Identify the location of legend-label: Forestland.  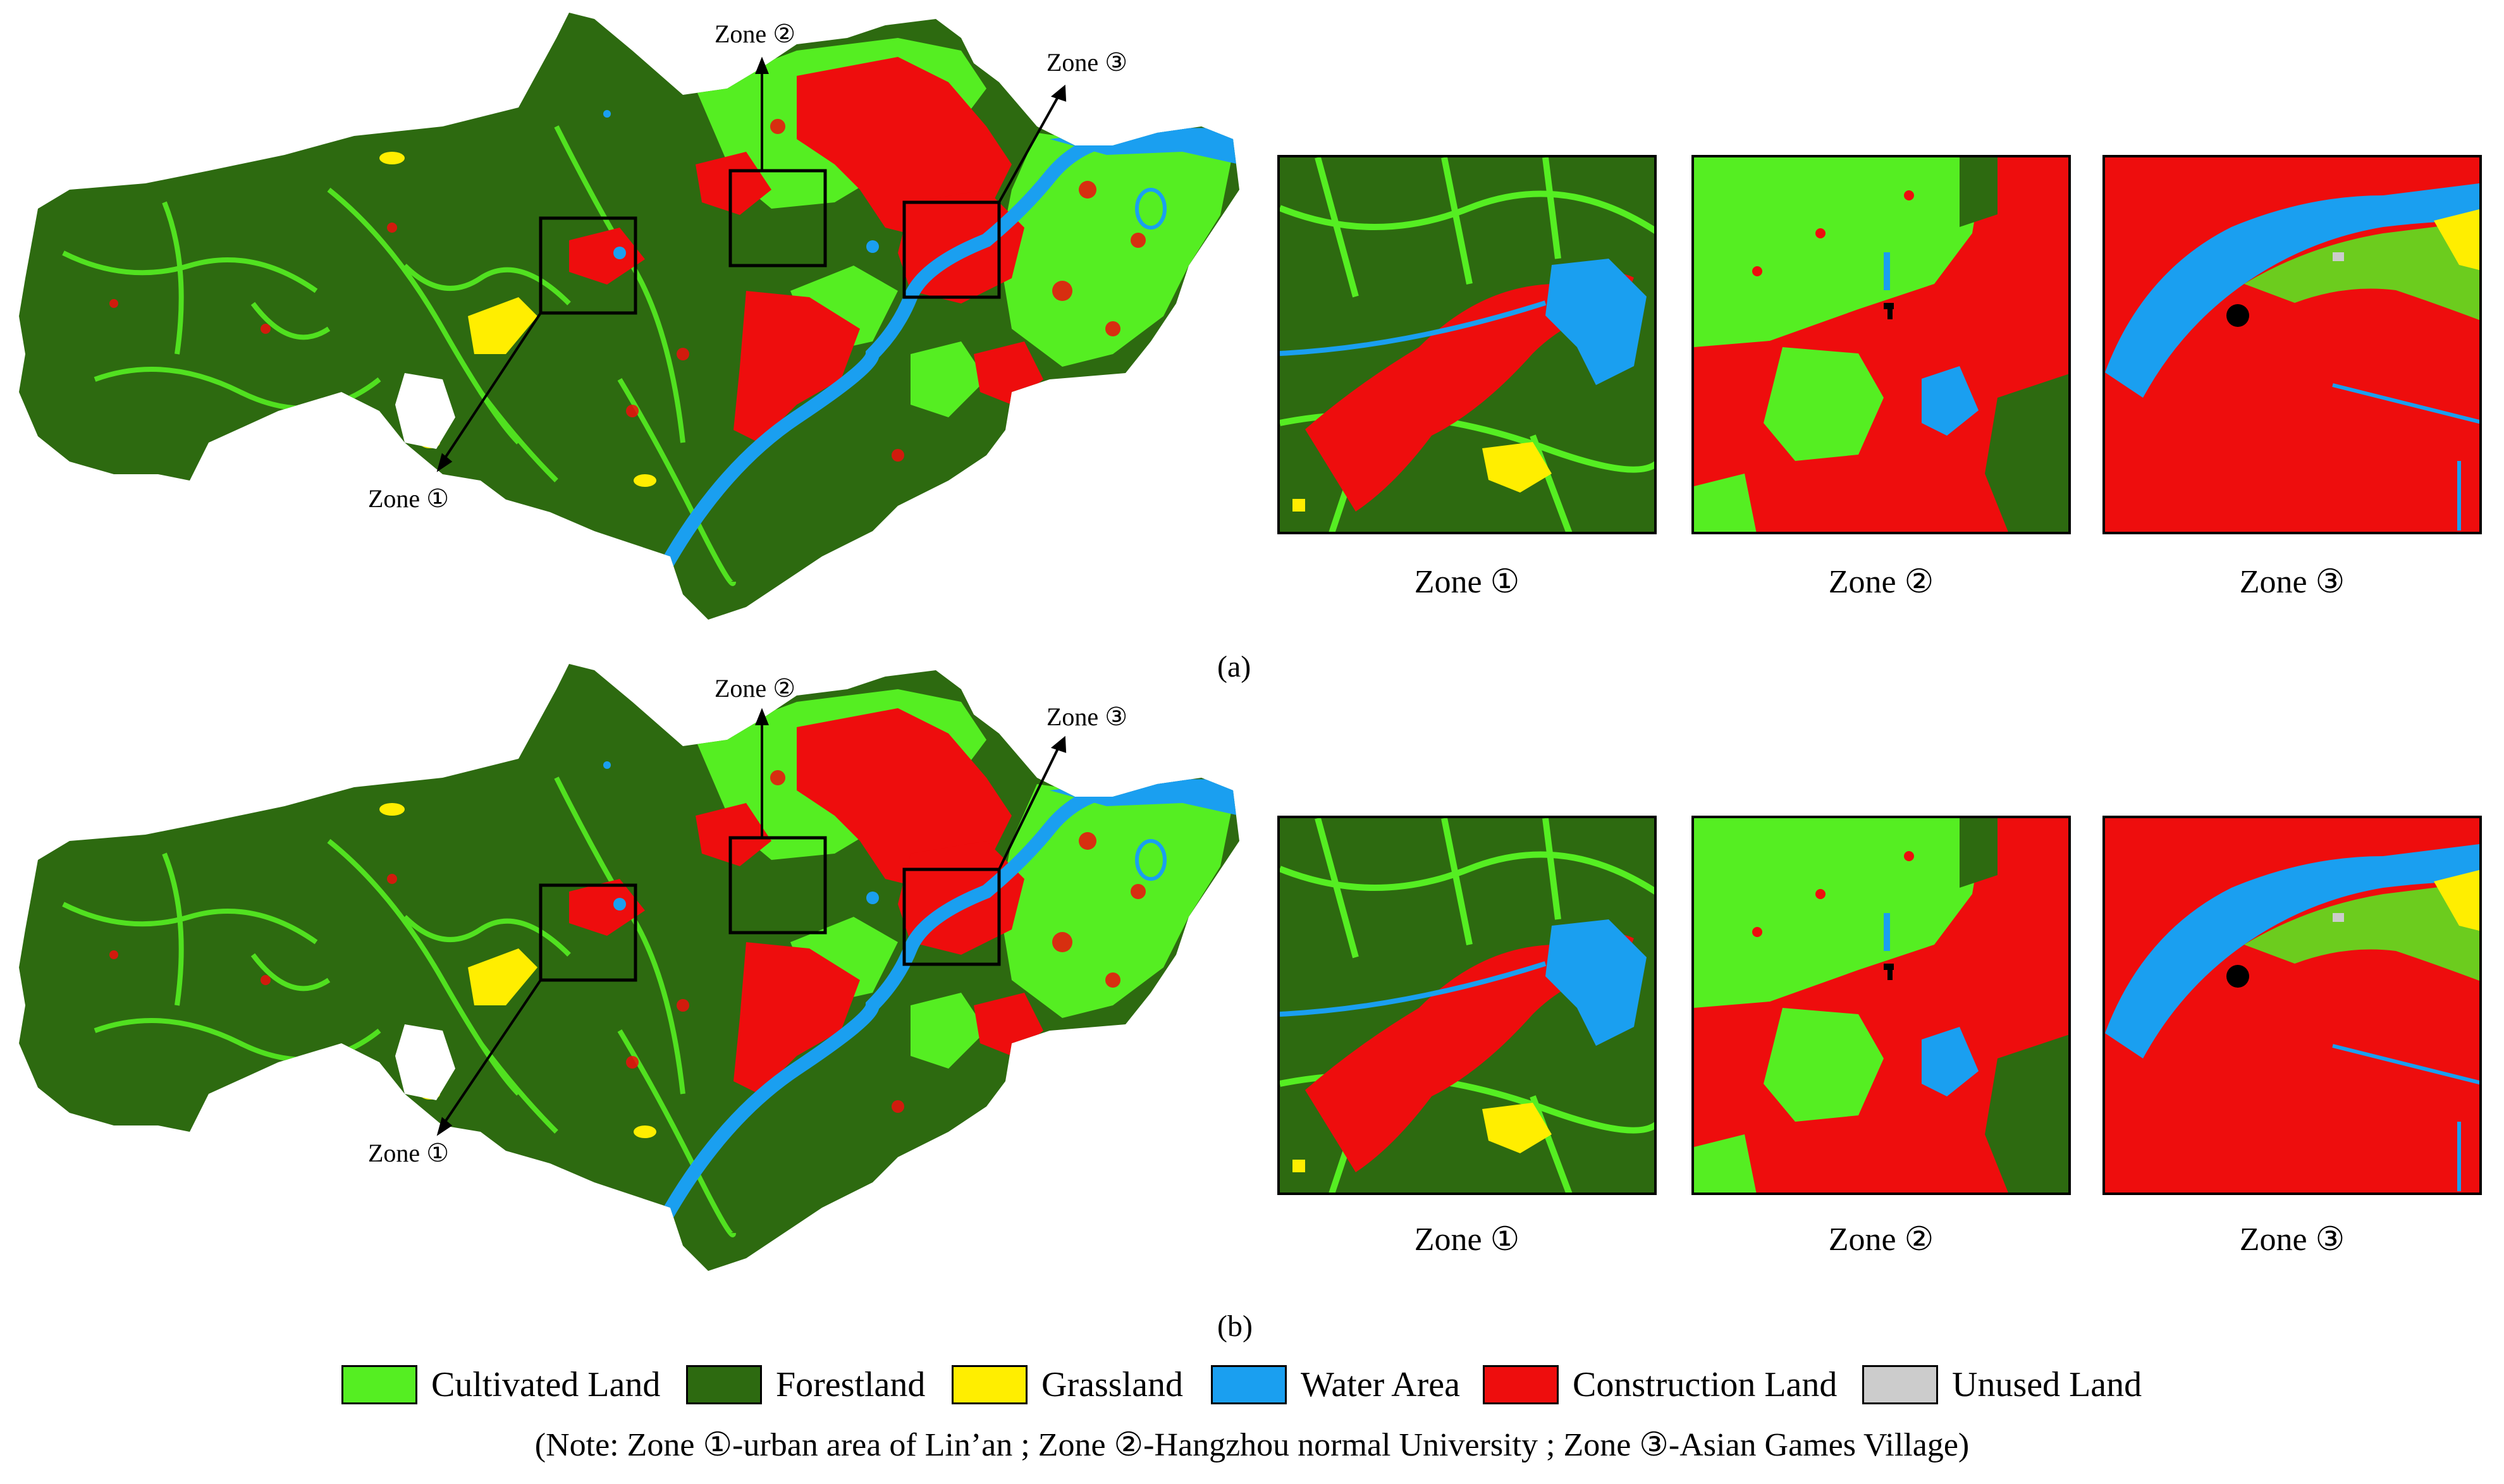
(851, 1384).